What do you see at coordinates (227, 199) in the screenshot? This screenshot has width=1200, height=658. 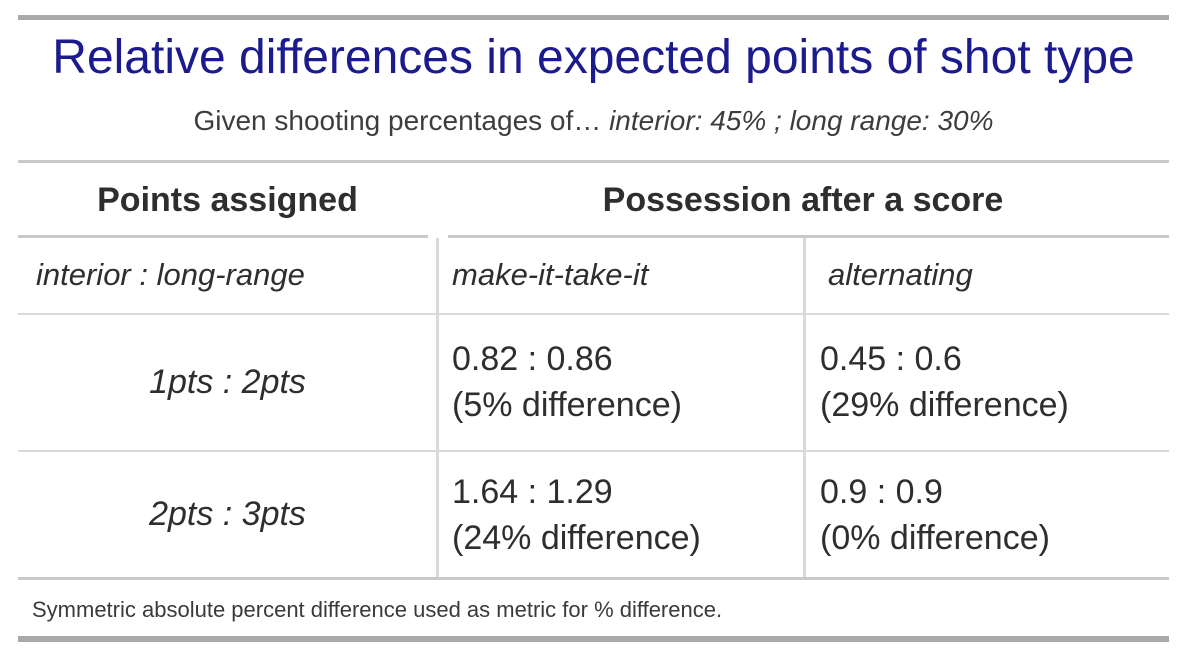 I see `group-header-points-assigned: Points assigned` at bounding box center [227, 199].